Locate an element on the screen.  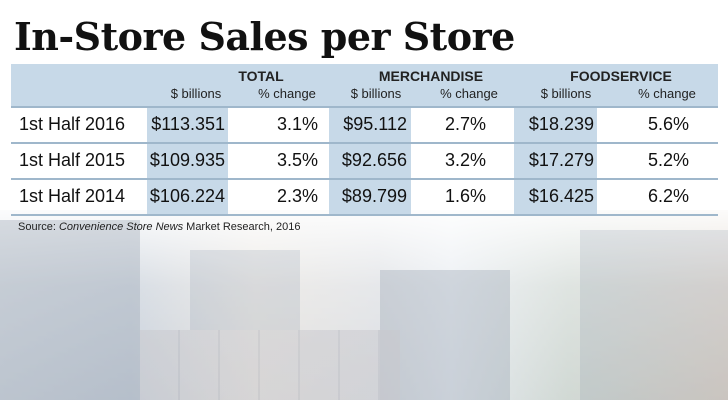
subheader-total-billions: $ billions is located at coordinates (196, 93).